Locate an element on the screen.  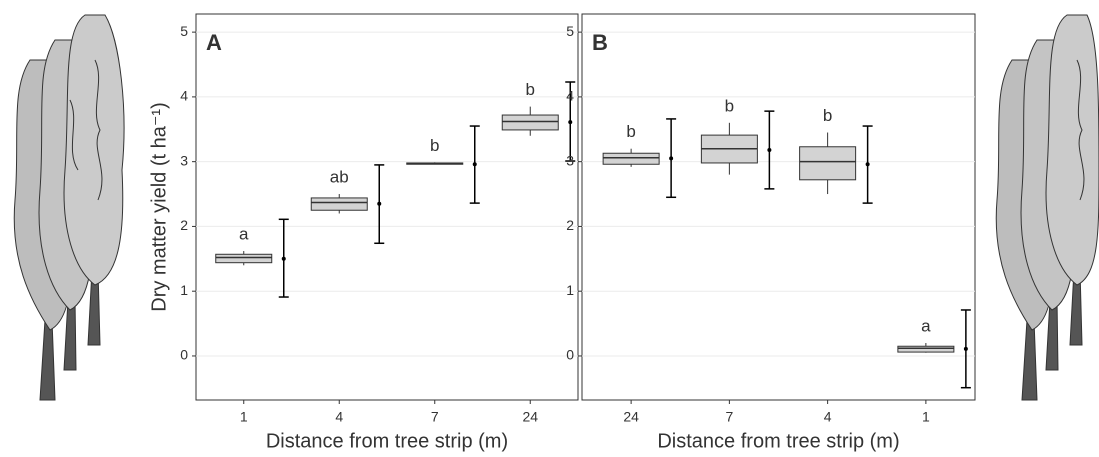
significance-letter: ab is located at coordinates (339, 177).